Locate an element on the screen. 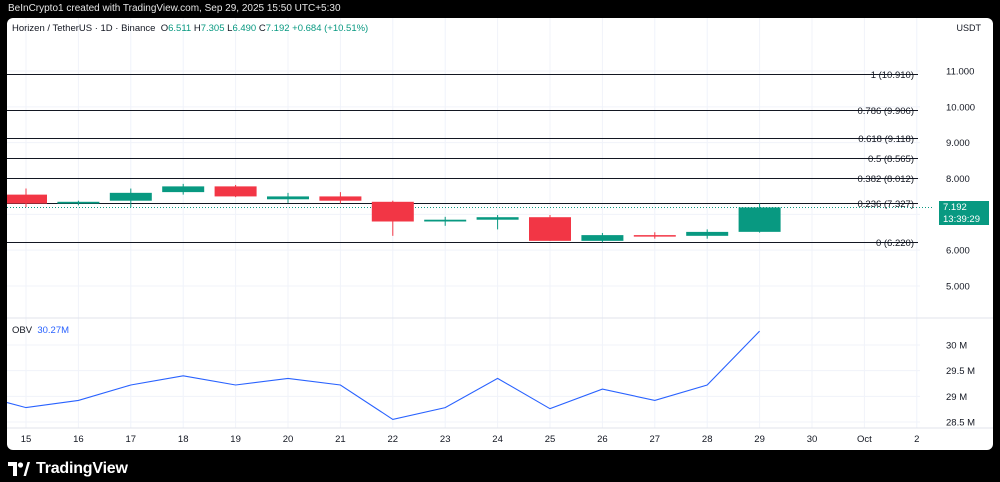  footer-brand: TradingView is located at coordinates (82, 468).